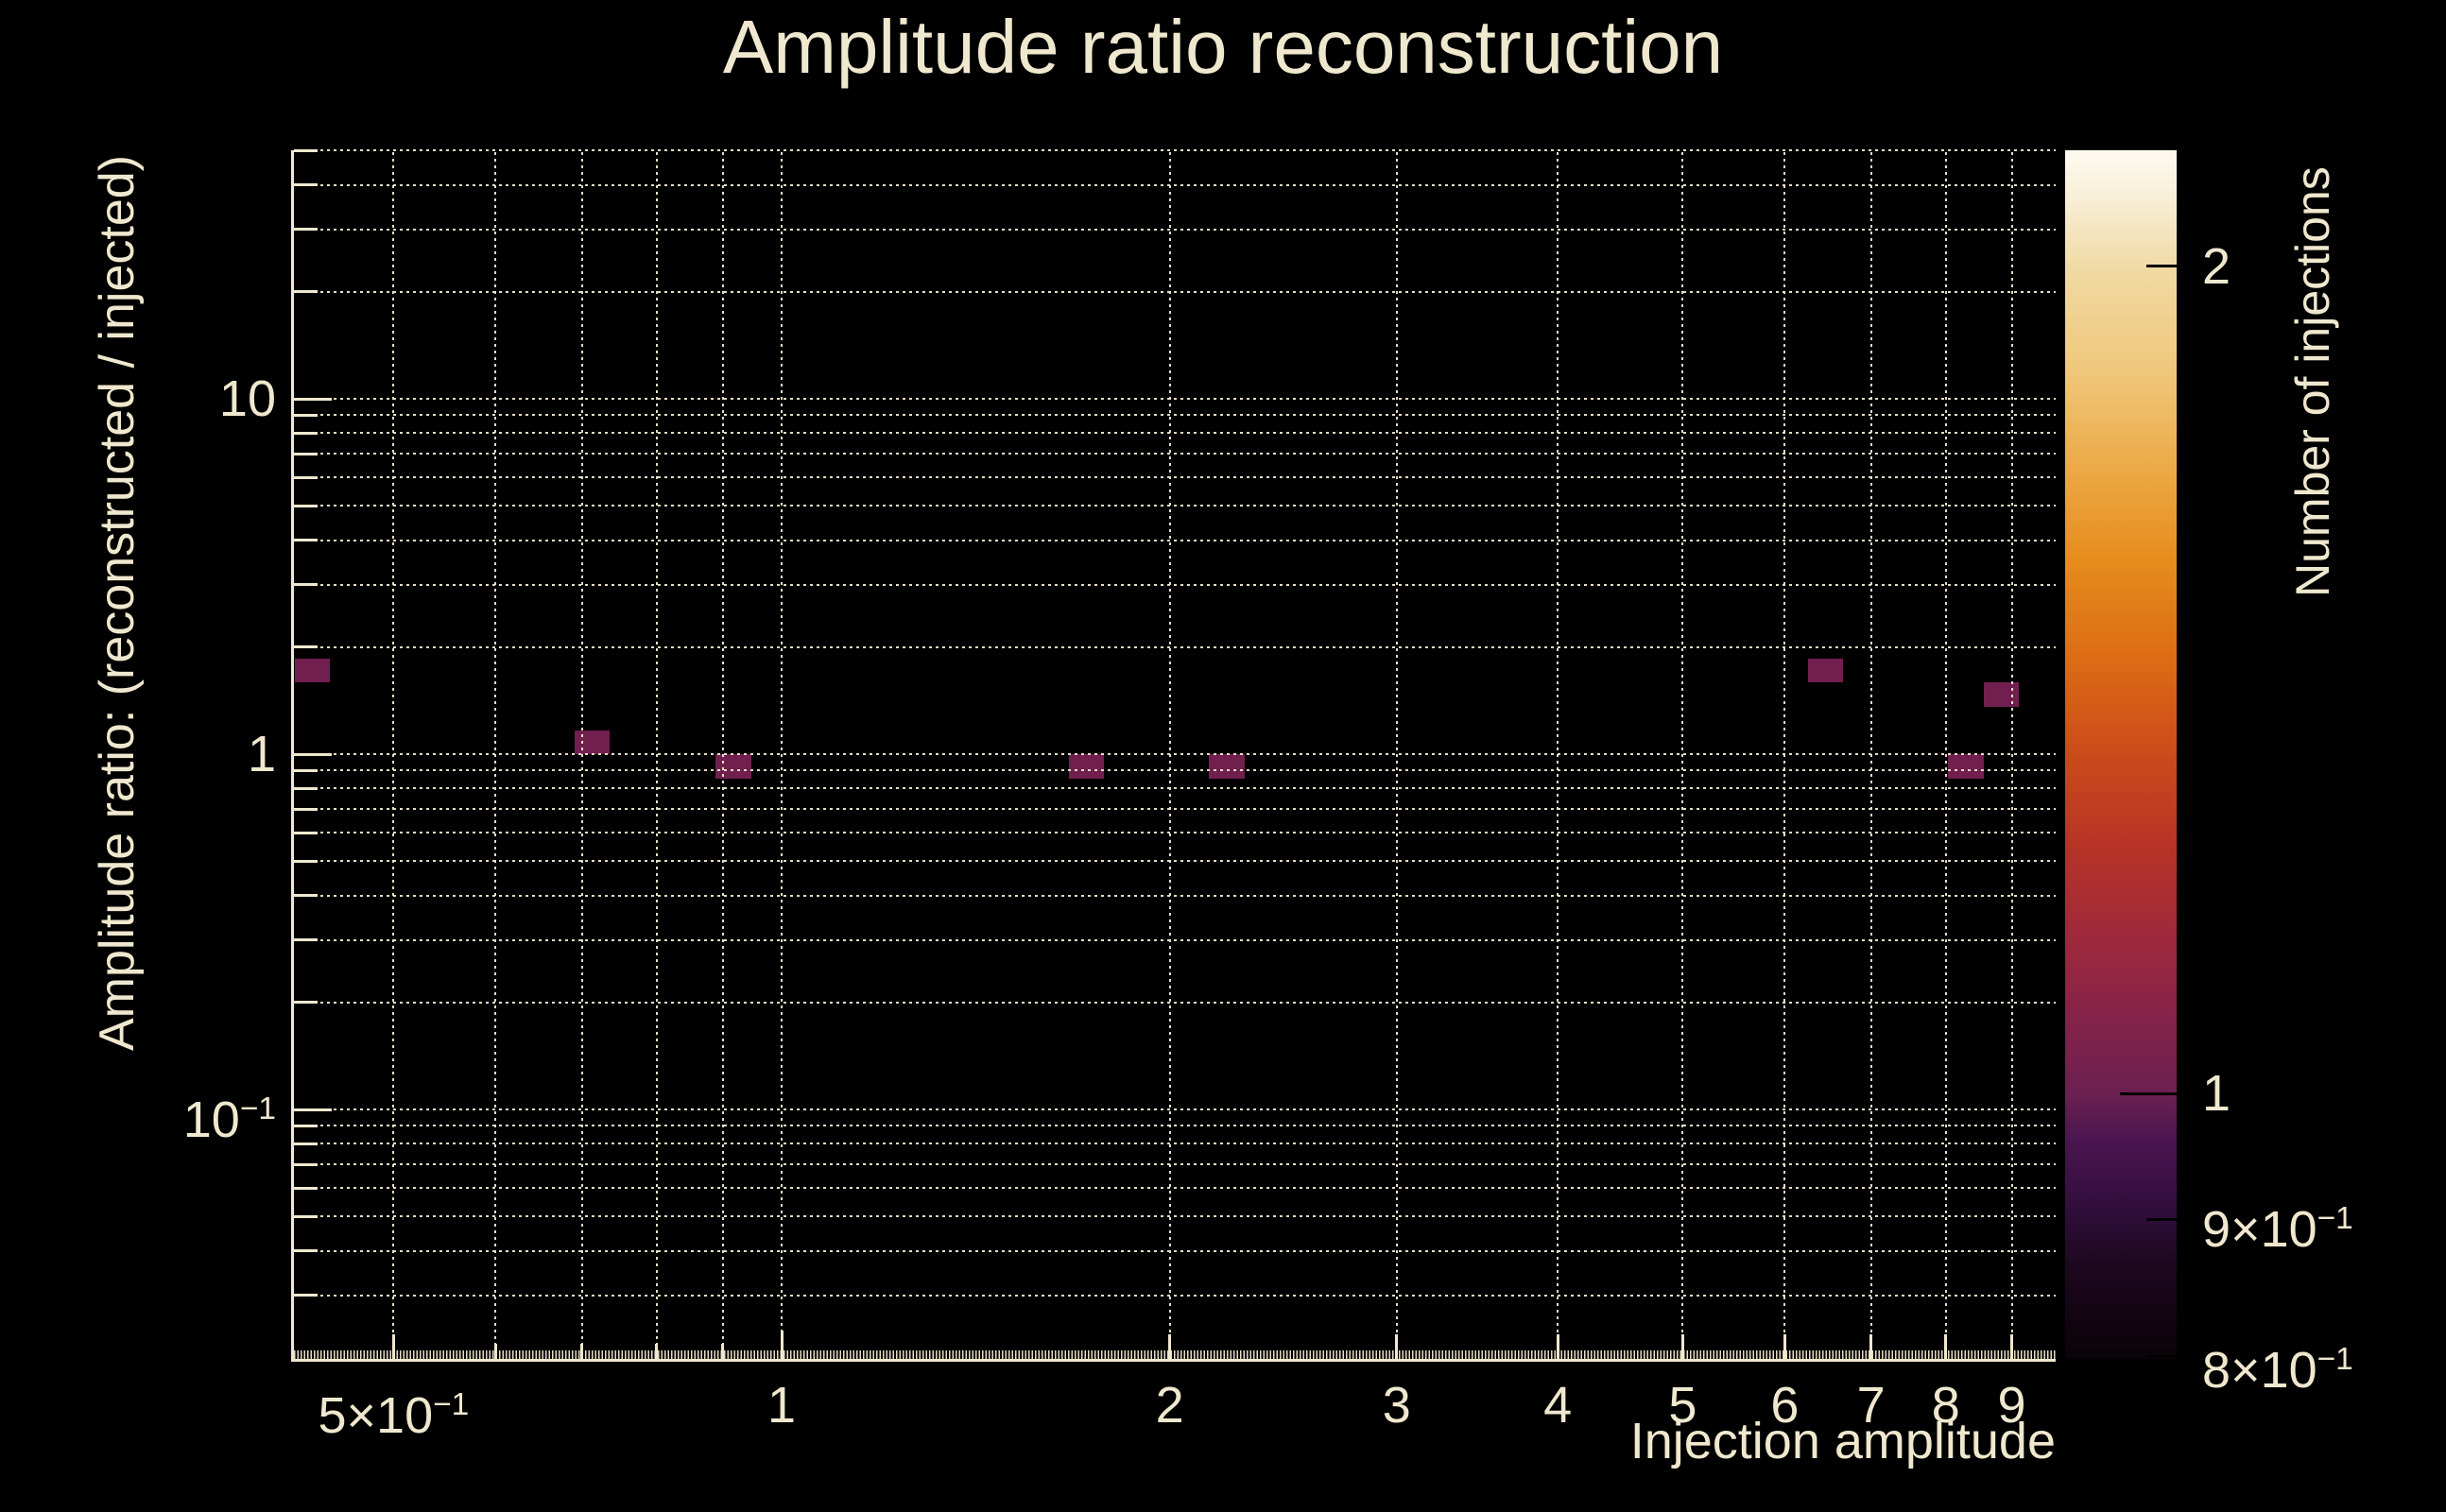 The image size is (2446, 1512). Describe the element at coordinates (1842, 1441) in the screenshot. I see `x-axis-title: Injection amplitude` at that location.